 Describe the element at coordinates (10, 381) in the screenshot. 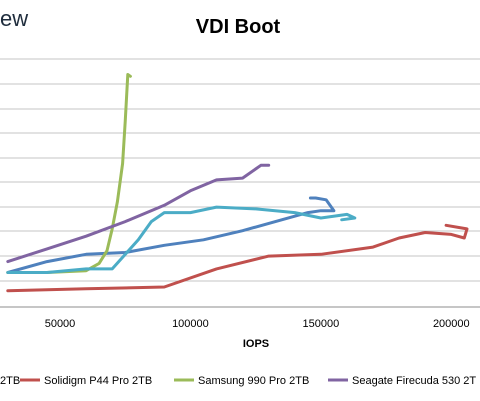

I see `legend-label-0: 2TB` at that location.